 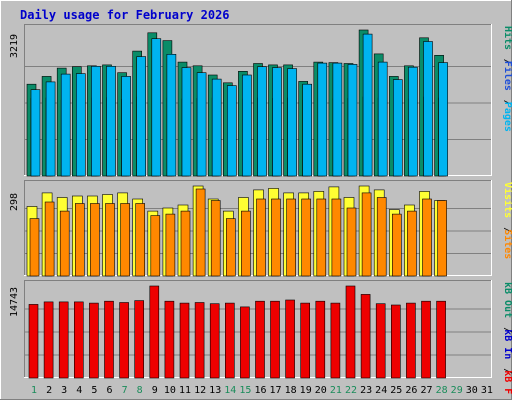 What do you see at coordinates (49, 390) in the screenshot?
I see `x-label-day-2: 2` at bounding box center [49, 390].